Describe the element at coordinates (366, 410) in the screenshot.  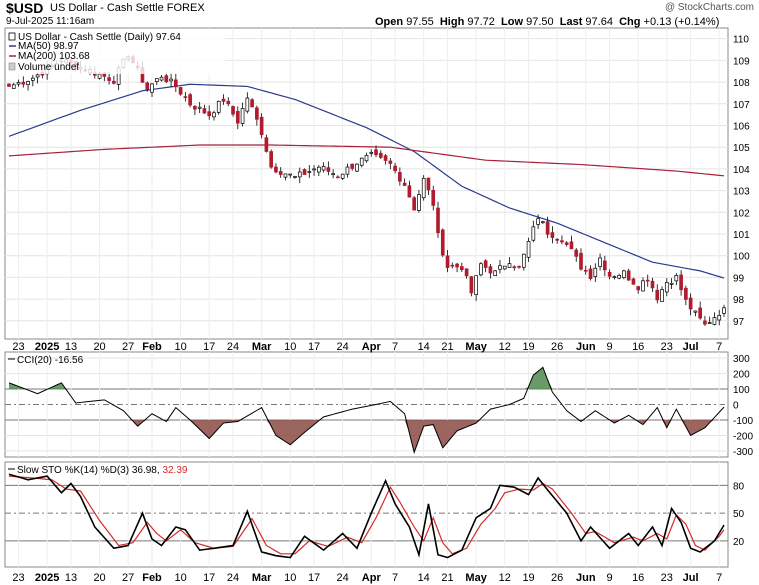
I see `cci-line` at that location.